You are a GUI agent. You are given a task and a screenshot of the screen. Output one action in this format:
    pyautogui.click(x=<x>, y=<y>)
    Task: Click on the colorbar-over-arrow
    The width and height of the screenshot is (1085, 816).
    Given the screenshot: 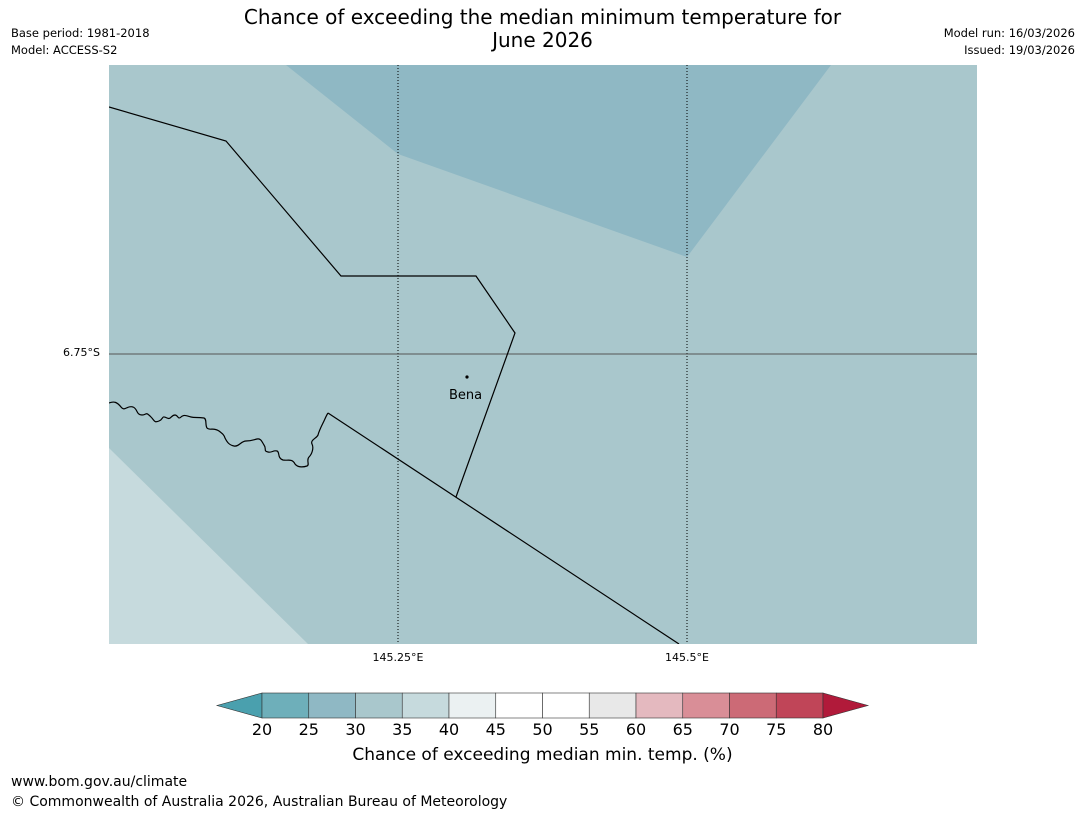 What is the action you would take?
    pyautogui.click(x=846, y=705)
    